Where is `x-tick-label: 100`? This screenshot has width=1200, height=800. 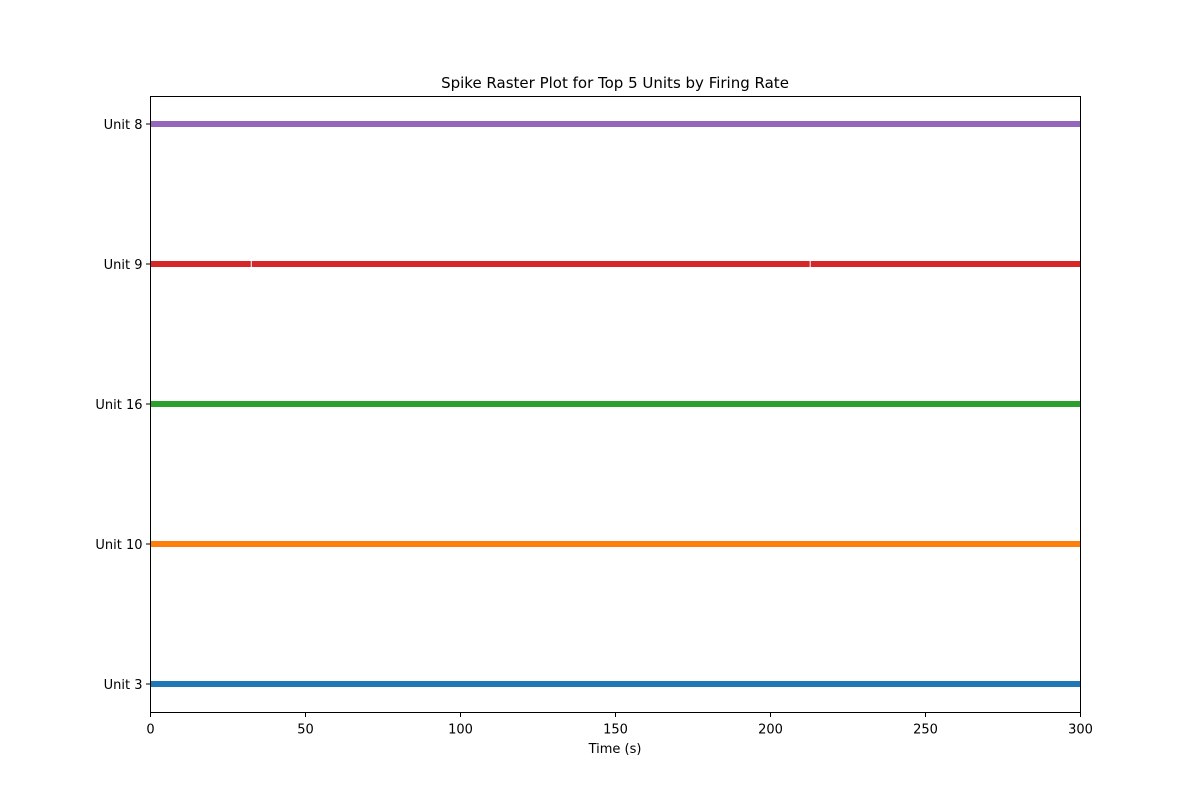
x-tick-label: 100 is located at coordinates (460, 730).